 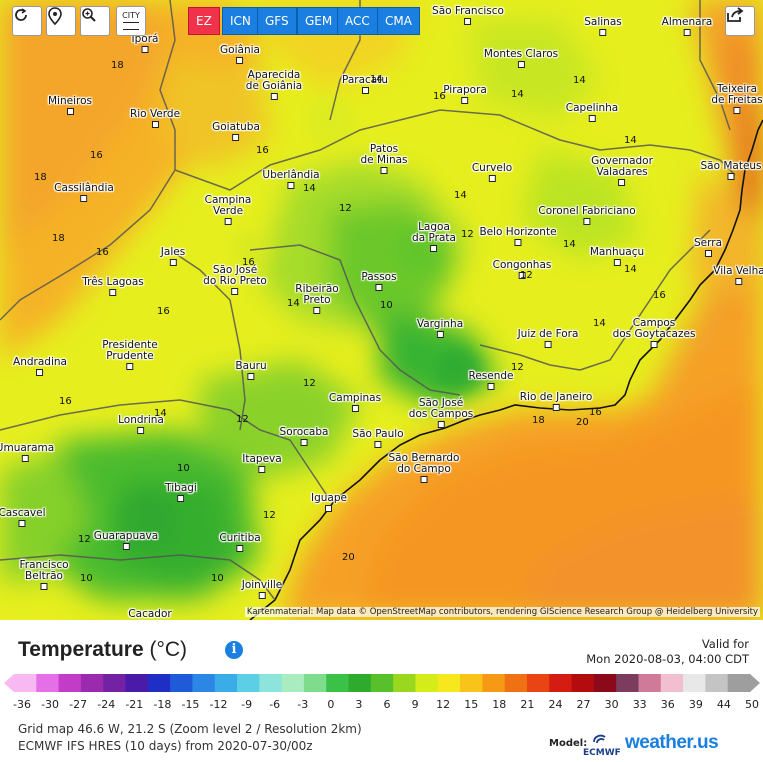 I want to click on city-label: Coronel Fabriciano, so click(x=587, y=215).